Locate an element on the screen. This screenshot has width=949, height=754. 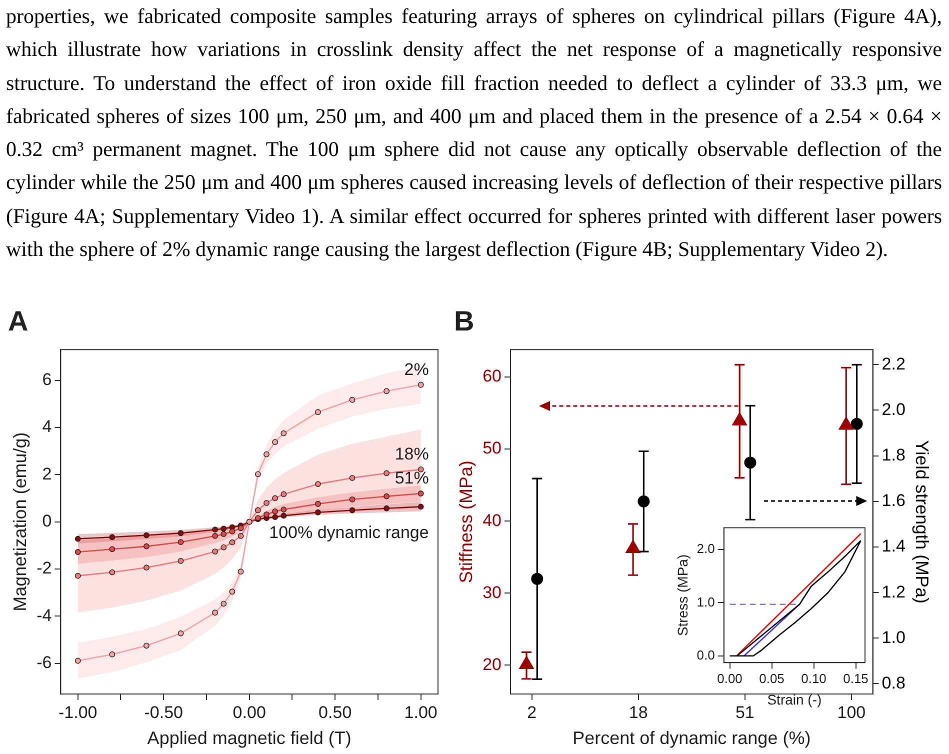
y-tick-label: 2 is located at coordinates (47, 474).